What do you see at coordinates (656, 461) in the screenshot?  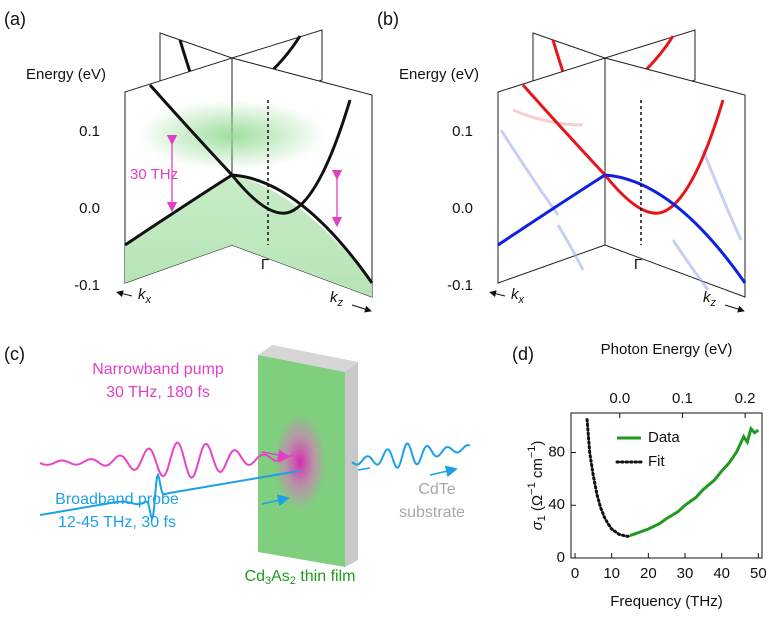 I see `legend-label: Fit` at bounding box center [656, 461].